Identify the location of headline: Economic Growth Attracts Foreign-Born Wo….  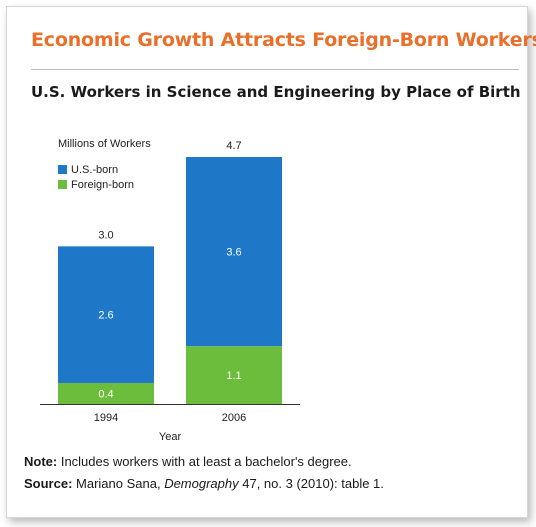
(283, 40).